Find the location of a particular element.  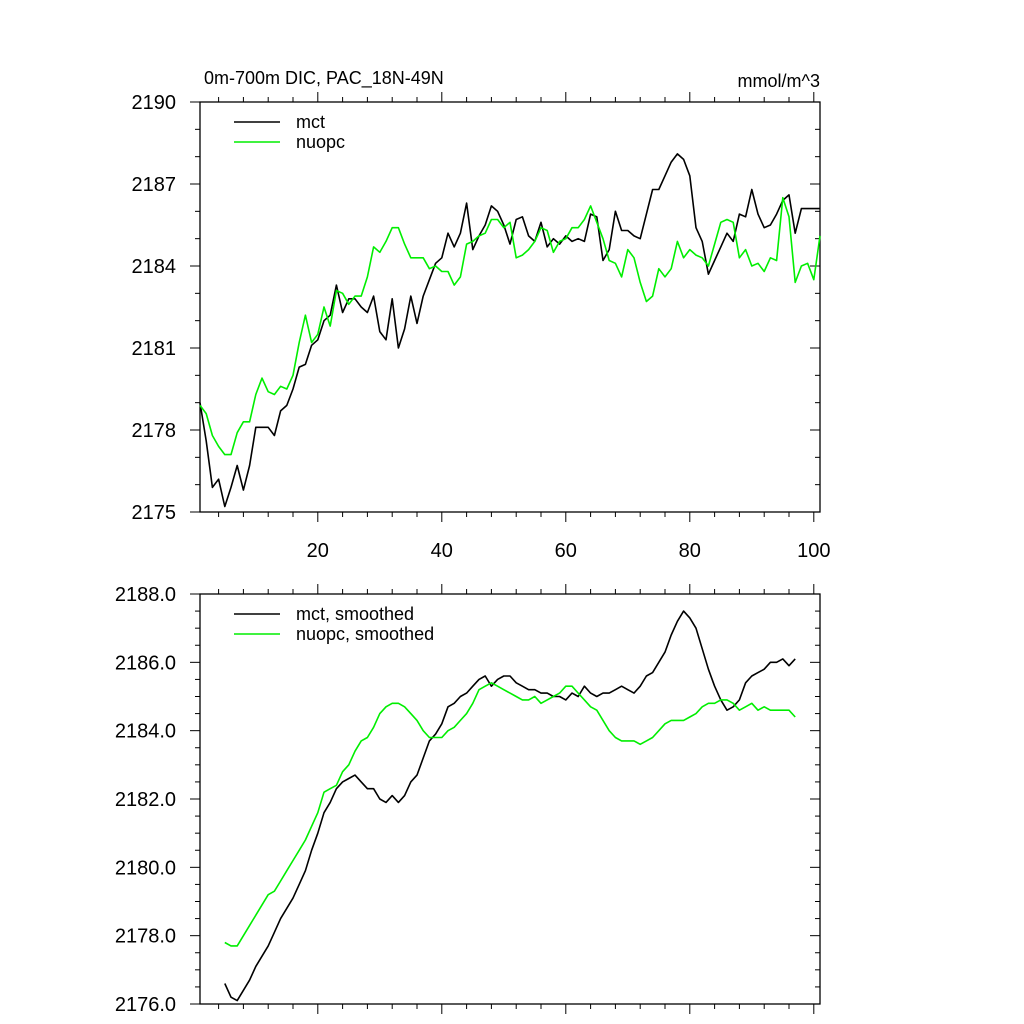

y-tick-label: 2181 is located at coordinates (154, 349).